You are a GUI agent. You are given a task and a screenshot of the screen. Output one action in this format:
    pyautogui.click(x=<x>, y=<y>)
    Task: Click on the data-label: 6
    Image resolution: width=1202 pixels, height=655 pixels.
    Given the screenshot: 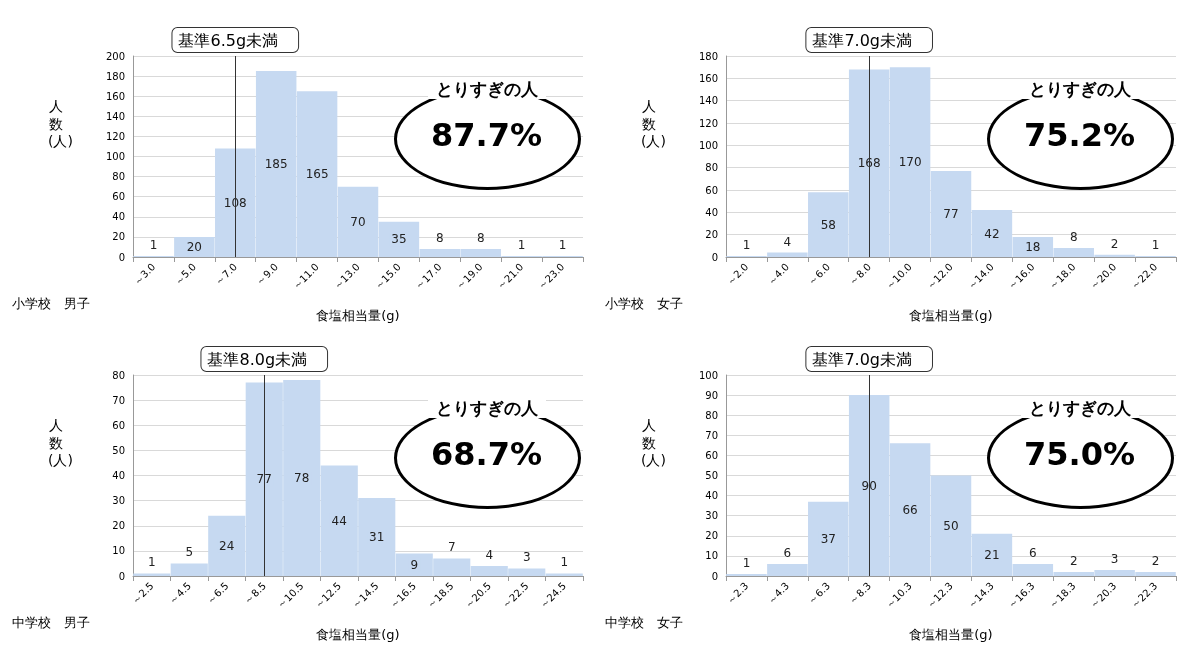 What is the action you would take?
    pyautogui.click(x=787, y=552)
    